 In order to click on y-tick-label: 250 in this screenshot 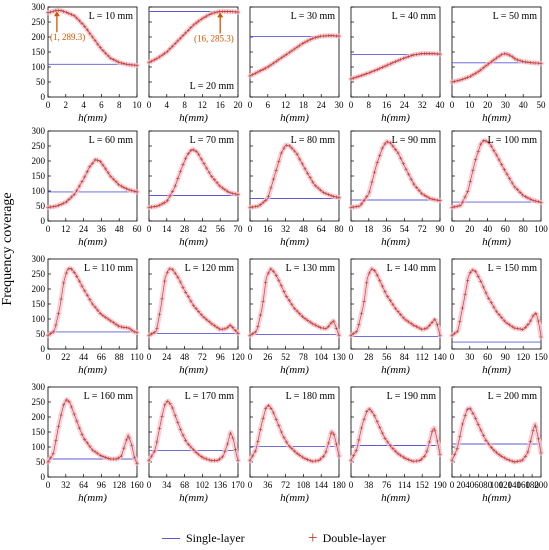, I will do `click(39, 146)`.